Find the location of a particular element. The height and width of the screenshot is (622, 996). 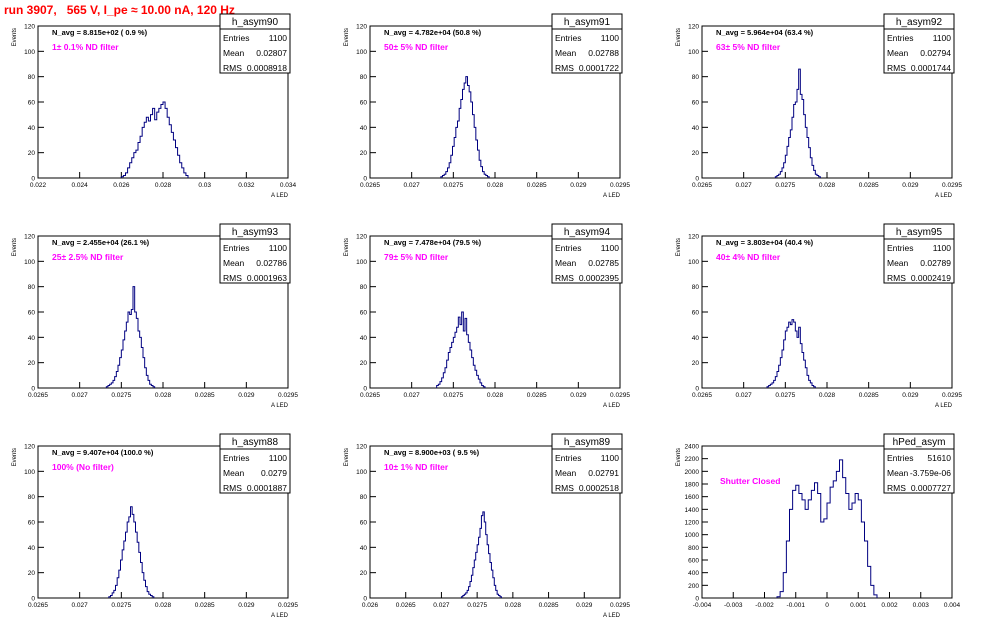

x-tick-label: 0.026 is located at coordinates (121, 185).